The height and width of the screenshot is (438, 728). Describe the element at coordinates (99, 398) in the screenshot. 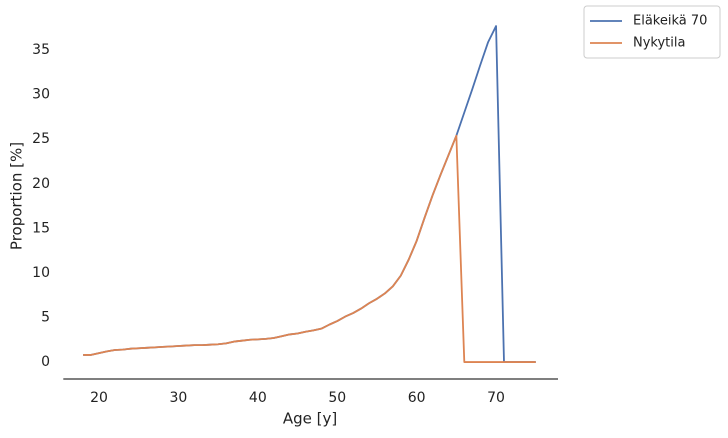

I see `x-tick-label: 20` at that location.